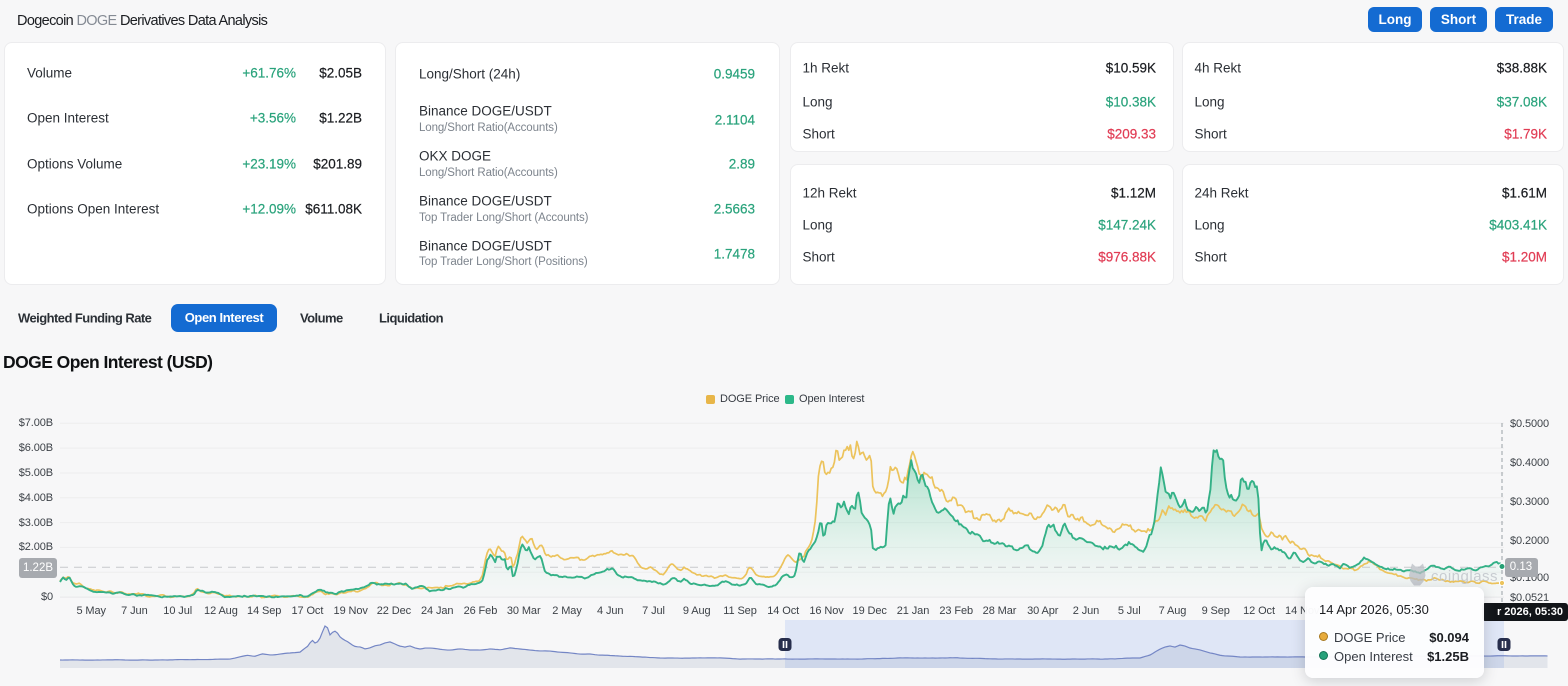 The width and height of the screenshot is (1568, 686). I want to click on svg-text: coinglass, so click(1464, 576).